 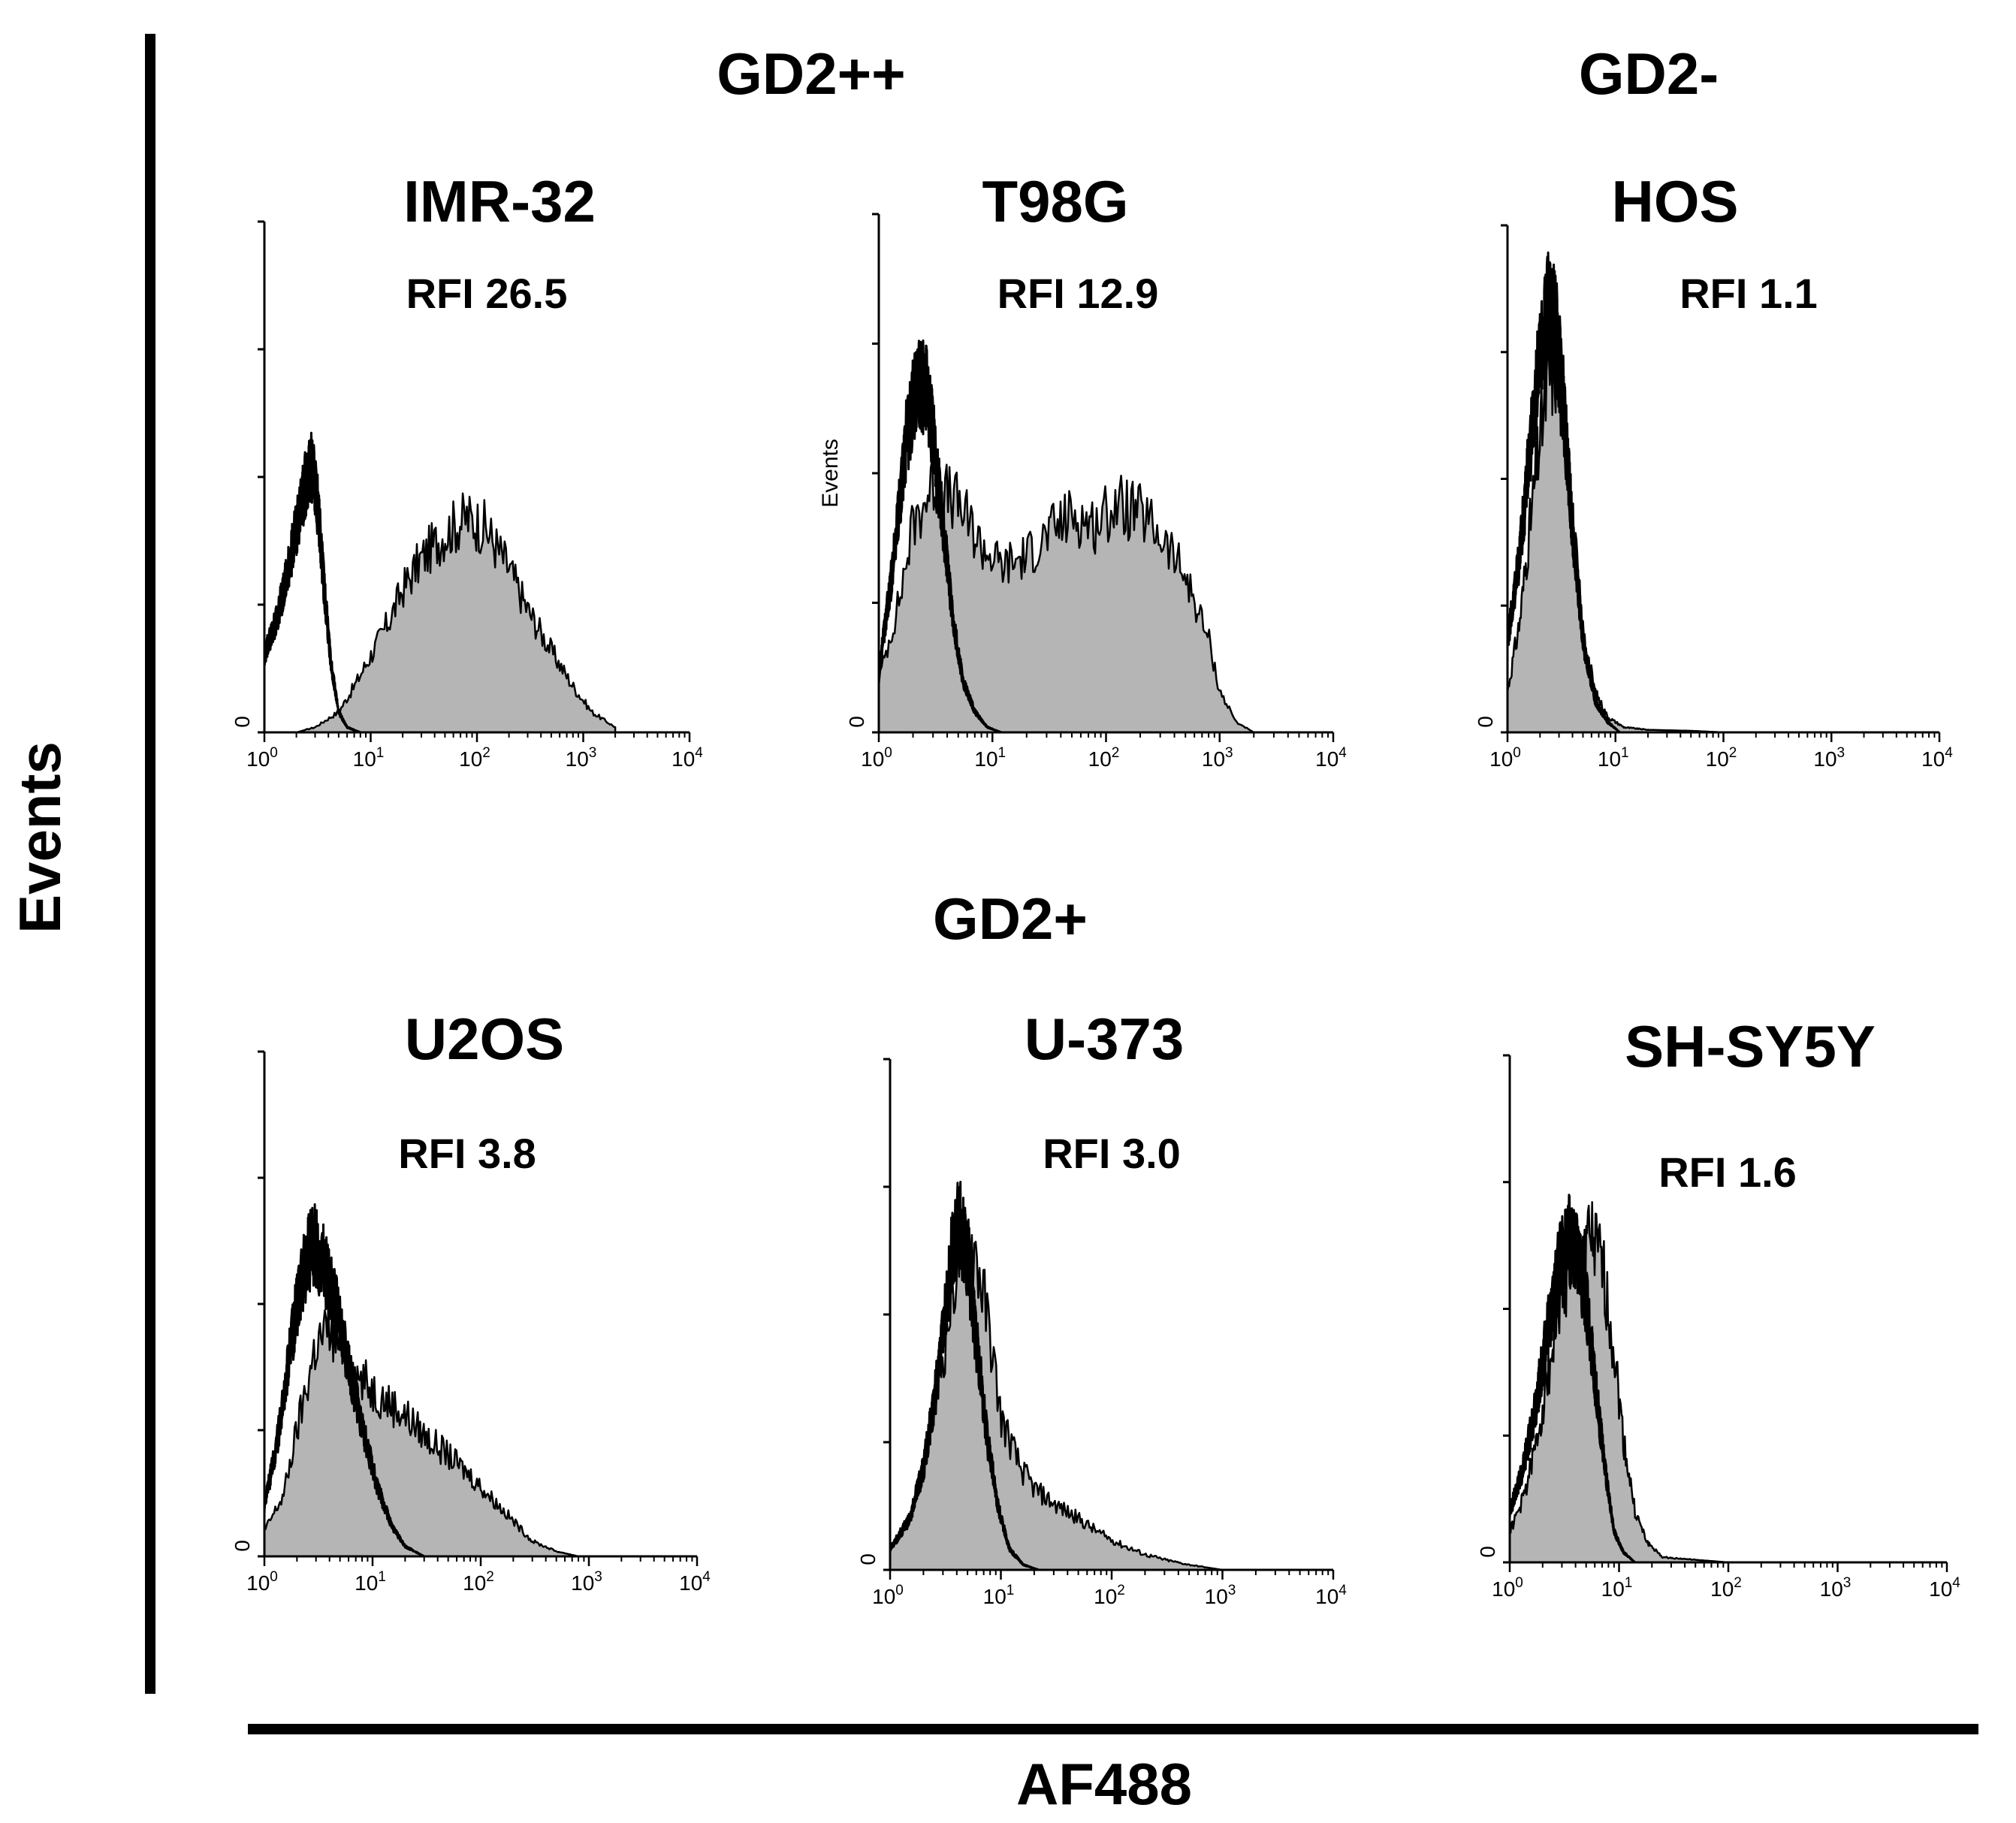 What do you see at coordinates (811, 74) in the screenshot?
I see `group-label-gd2-double-positive: GD2++` at bounding box center [811, 74].